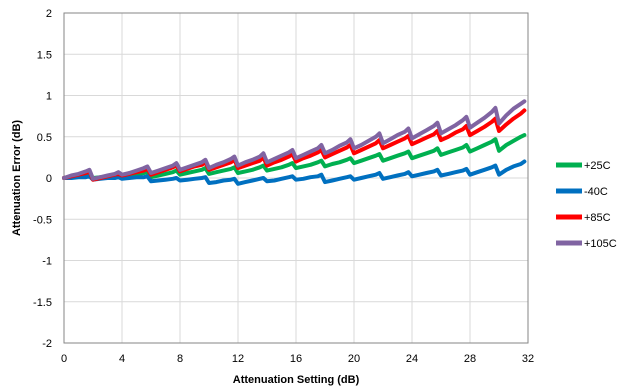 Image resolution: width=633 pixels, height=389 pixels. Describe the element at coordinates (42, 220) in the screenshot. I see `y-tick-label: -0.5` at that location.